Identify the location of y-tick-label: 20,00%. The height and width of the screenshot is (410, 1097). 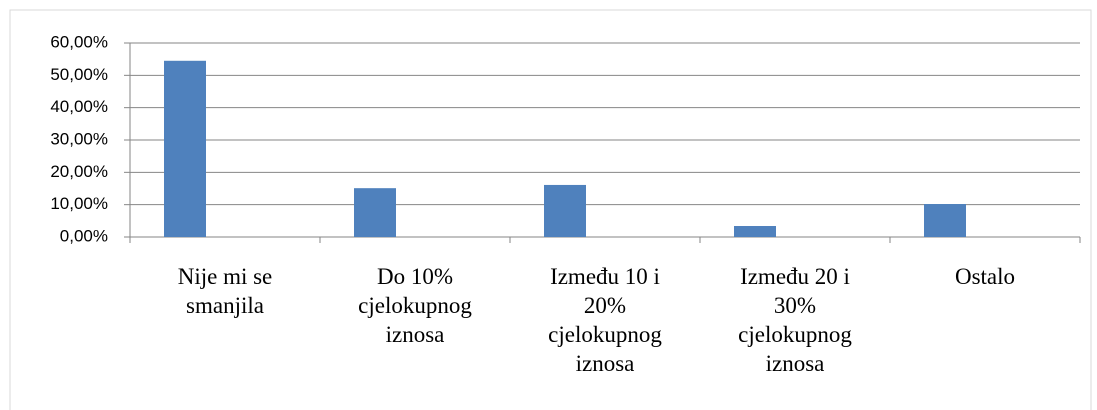
(79, 171).